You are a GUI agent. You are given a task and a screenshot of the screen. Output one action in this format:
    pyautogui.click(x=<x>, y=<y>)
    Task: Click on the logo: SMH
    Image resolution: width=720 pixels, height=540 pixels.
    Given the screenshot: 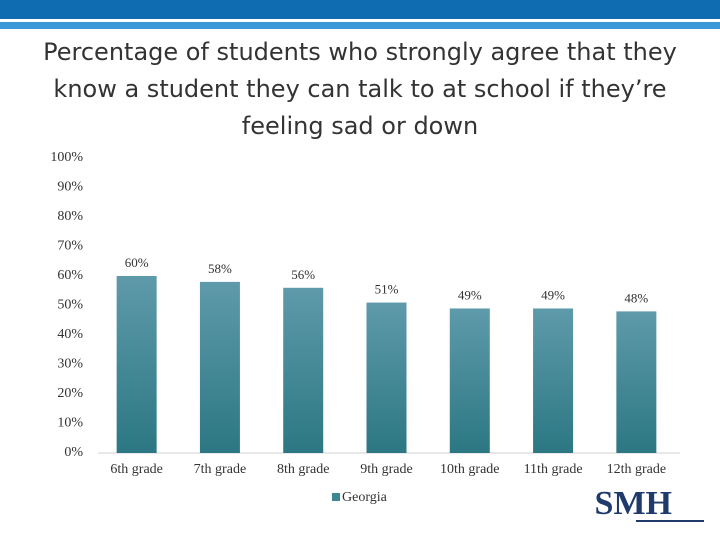 What is the action you would take?
    pyautogui.click(x=633, y=503)
    